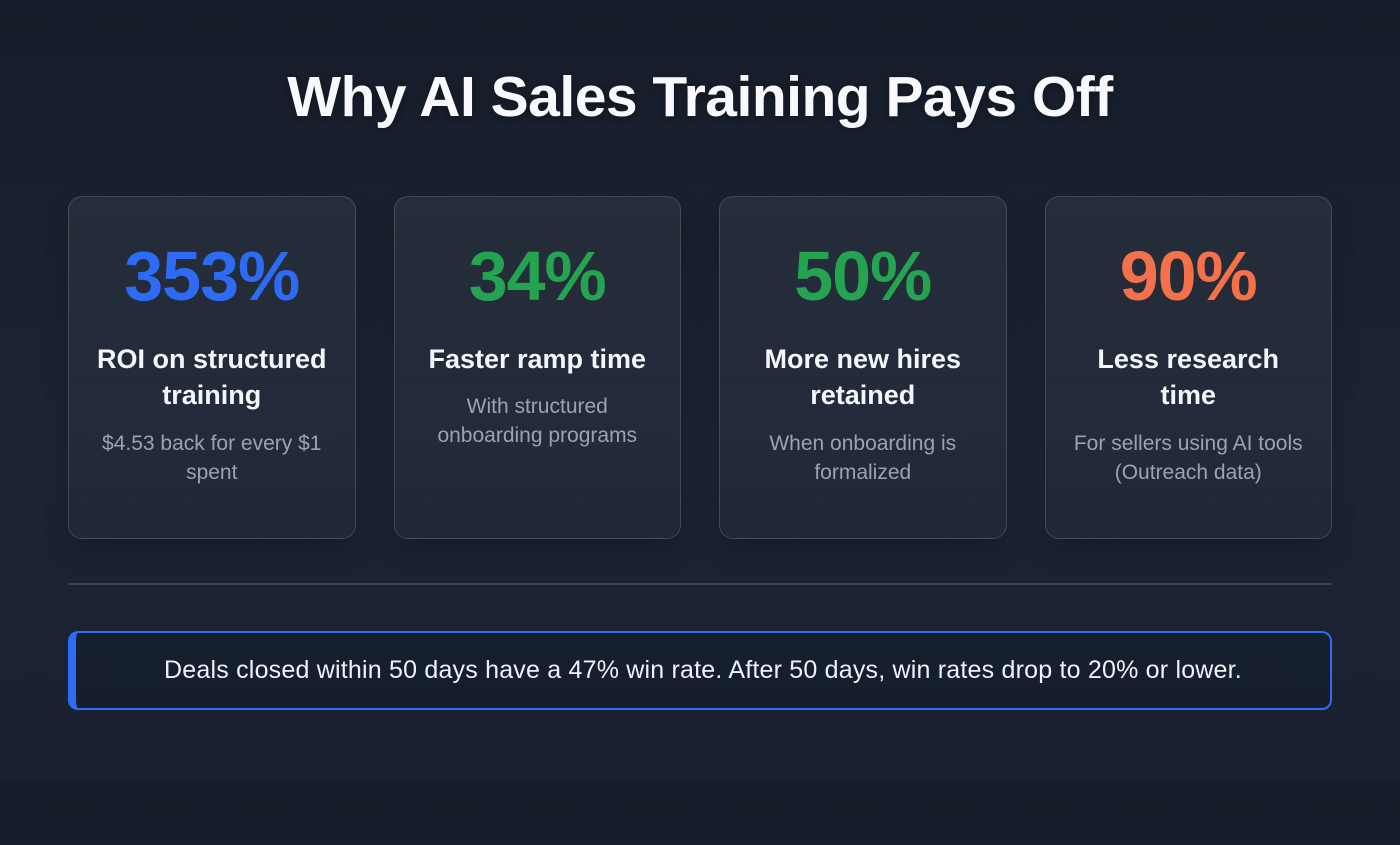  What do you see at coordinates (700, 584) in the screenshot?
I see `divider` at bounding box center [700, 584].